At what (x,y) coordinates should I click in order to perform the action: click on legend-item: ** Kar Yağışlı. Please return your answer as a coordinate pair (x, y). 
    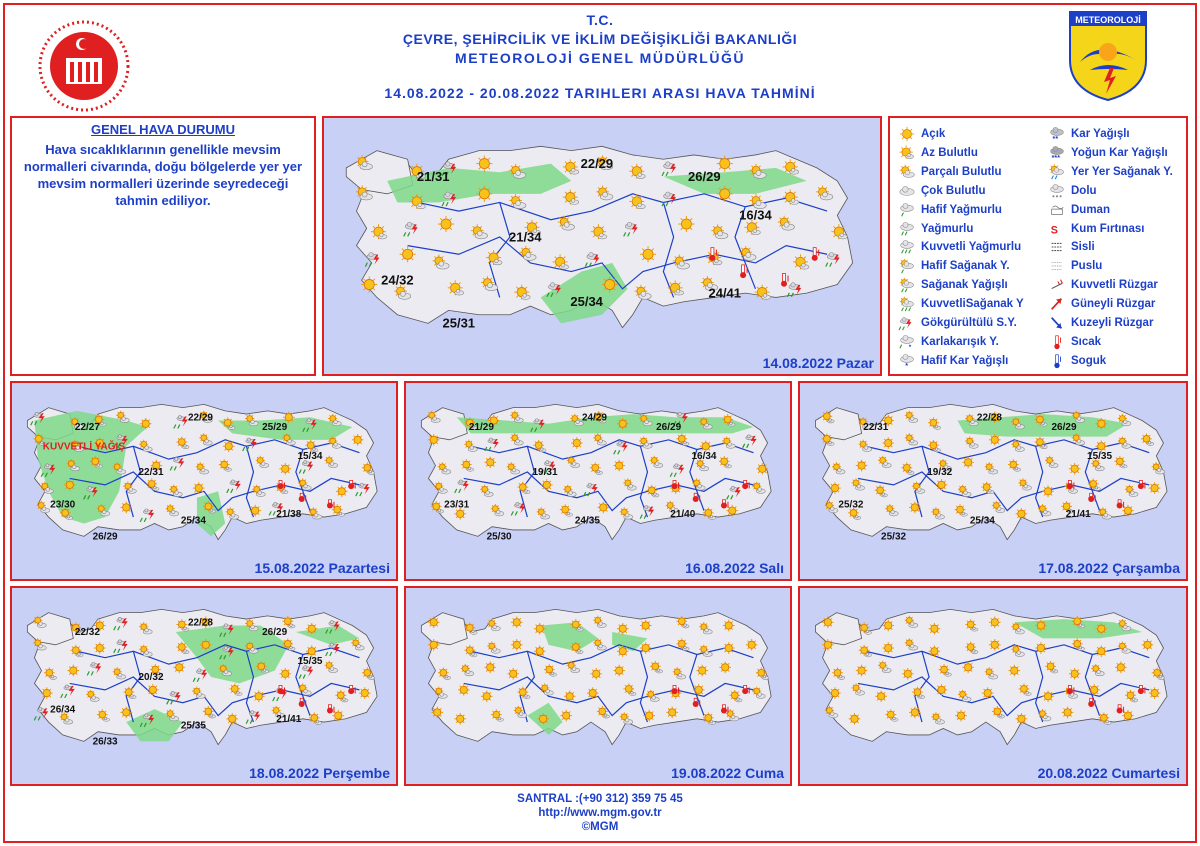
    Looking at the image, I should click on (1089, 134).